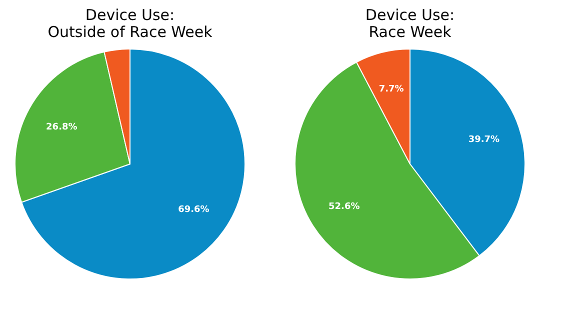  What do you see at coordinates (484, 140) in the screenshot?
I see `data-label: 39.7%` at bounding box center [484, 140].